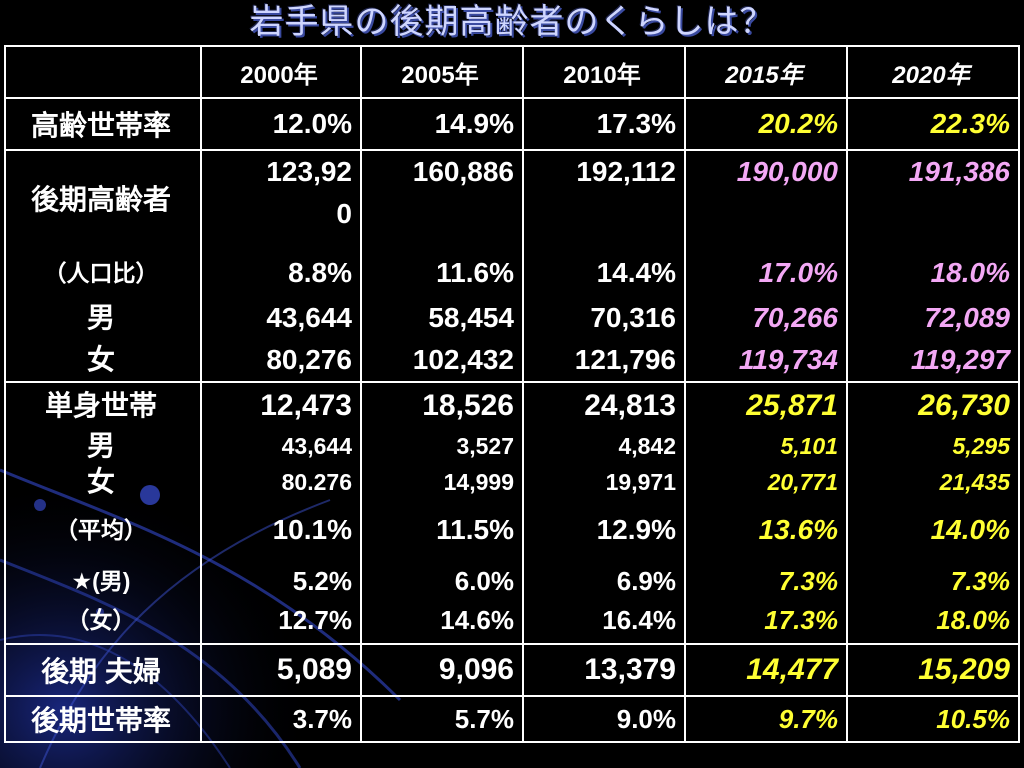 This screenshot has width=1024, height=768. I want to click on row-label-group: 後期高齢者 （人口比） 男 女, so click(103, 266).